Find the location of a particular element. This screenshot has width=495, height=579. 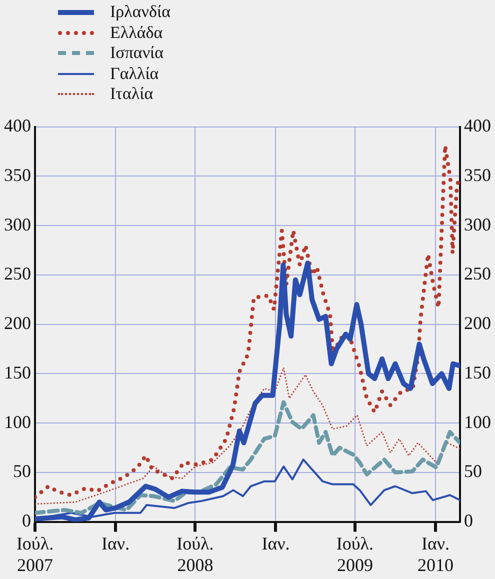

legend-label: Ισπανία is located at coordinates (137, 53).